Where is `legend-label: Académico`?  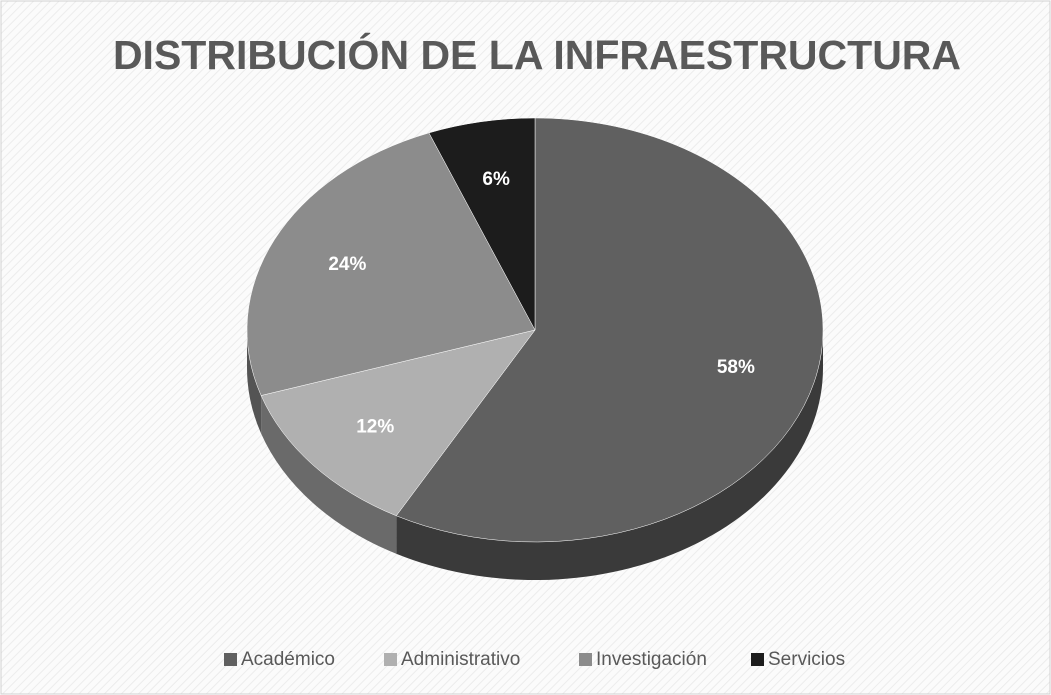
legend-label: Académico is located at coordinates (288, 659).